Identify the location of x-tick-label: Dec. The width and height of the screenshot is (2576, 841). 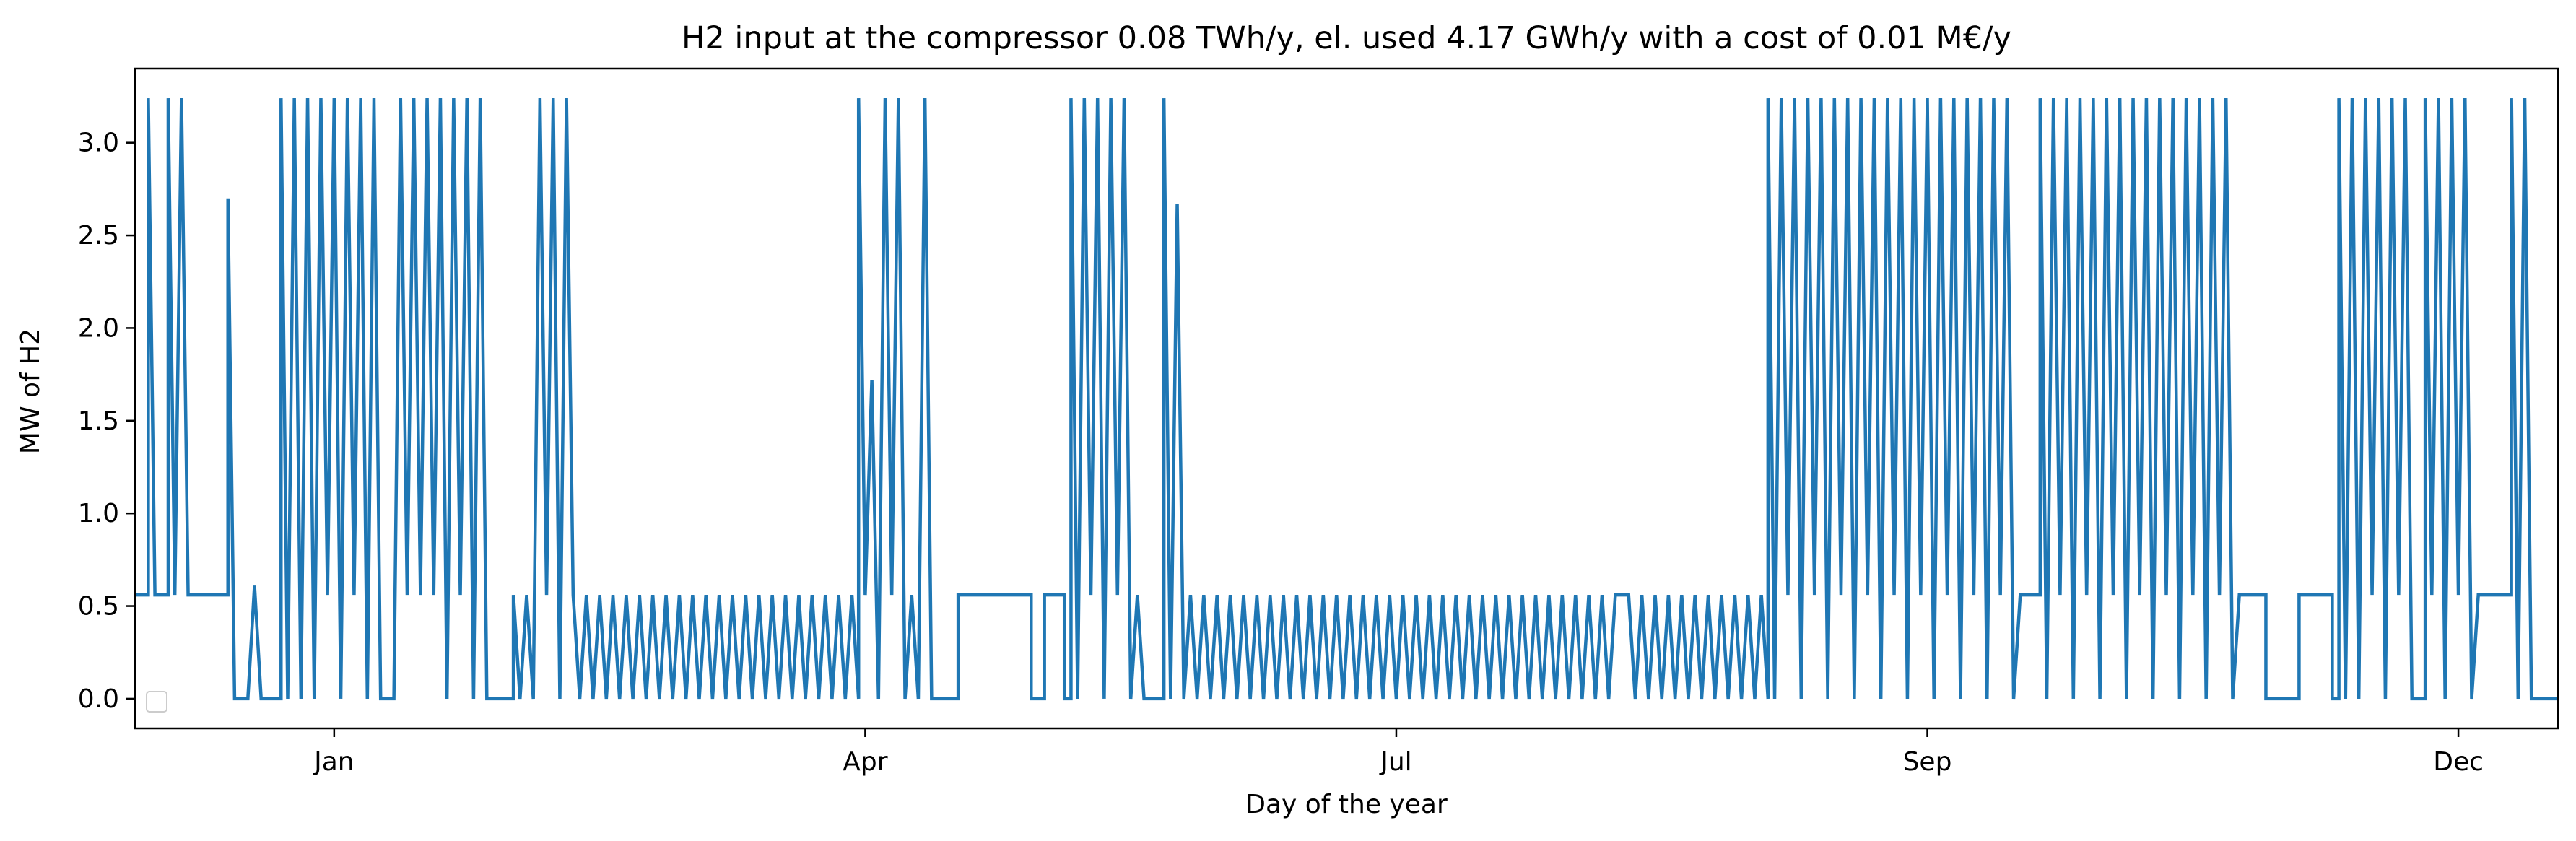
(2458, 762).